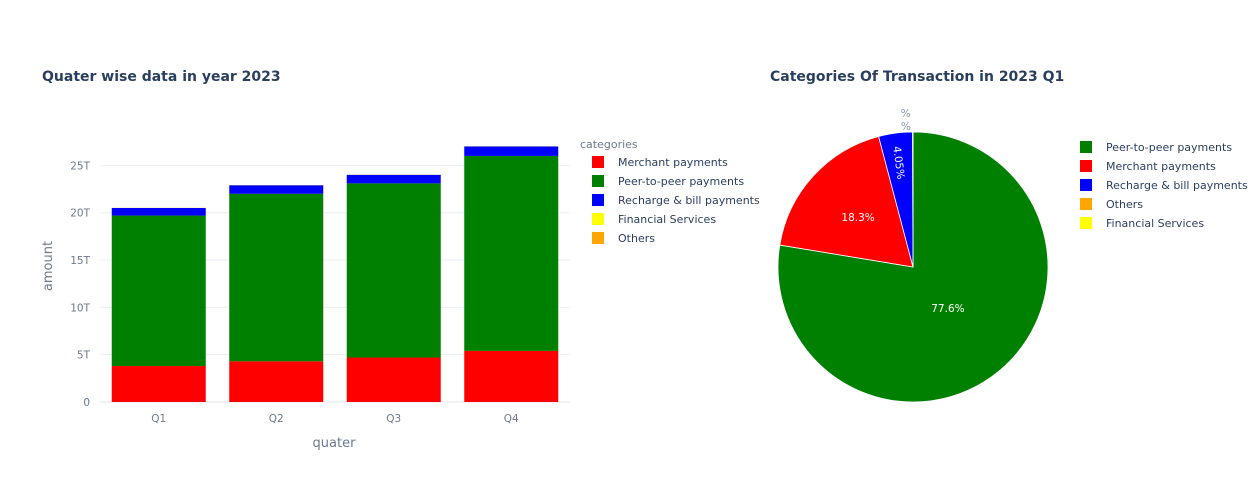 The image size is (1259, 483). I want to click on x-tick-label: Q2, so click(276, 419).